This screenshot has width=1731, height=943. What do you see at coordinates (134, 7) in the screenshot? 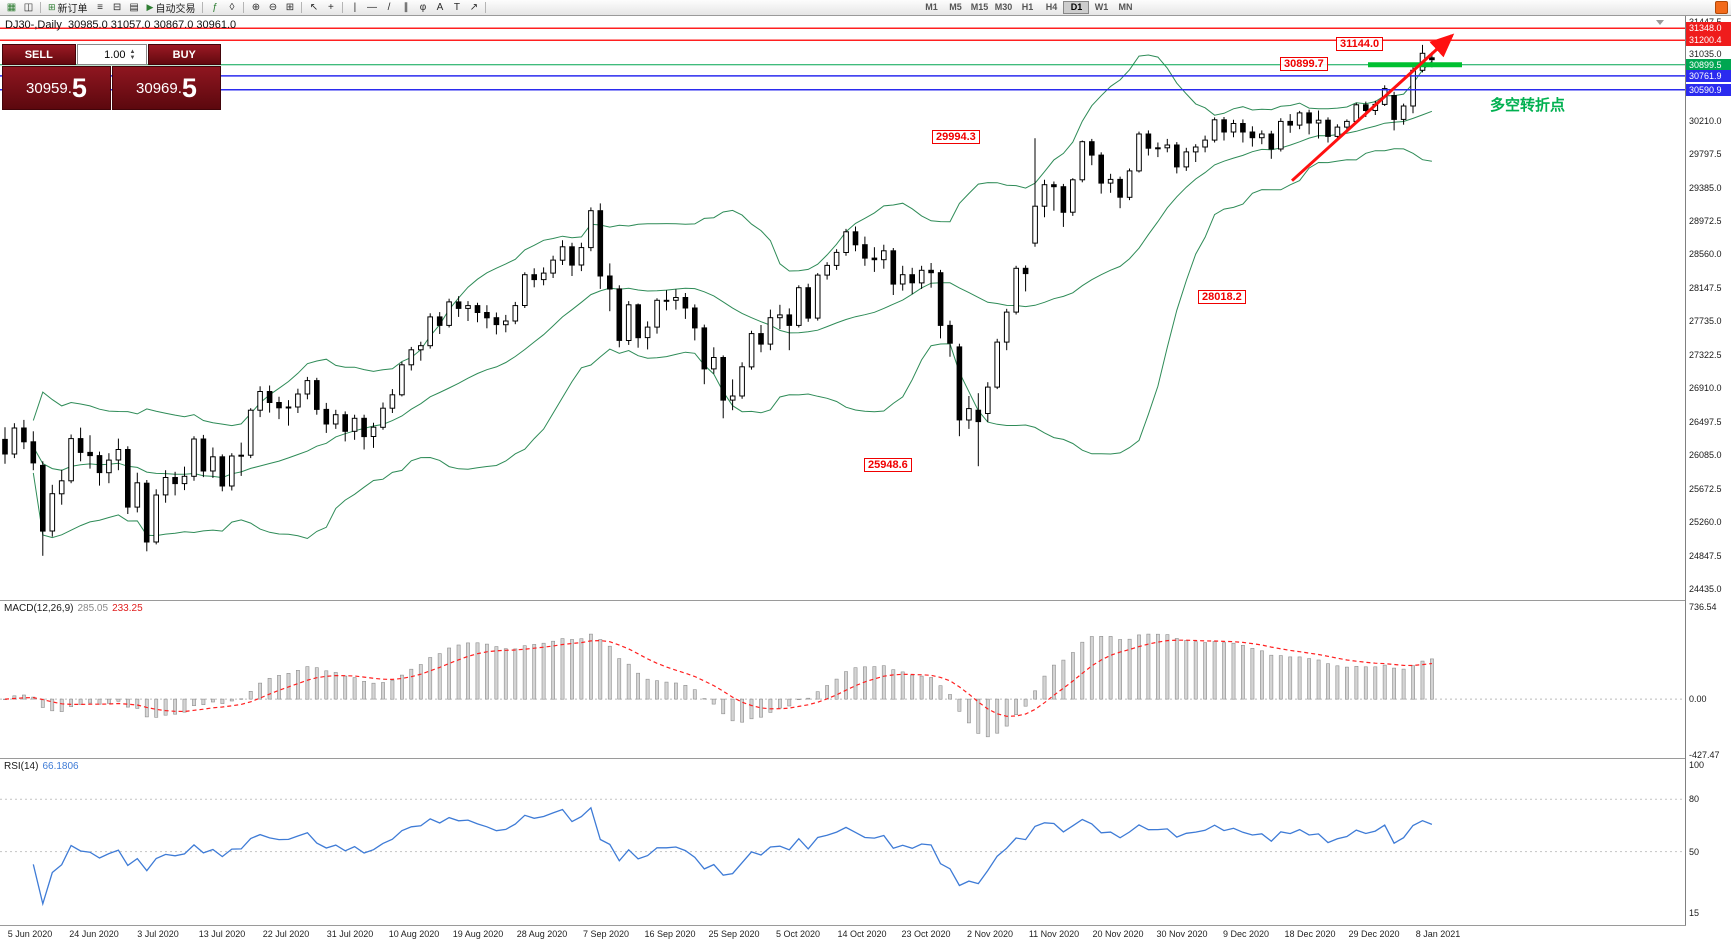
I see `terminal-icon: ▤` at bounding box center [134, 7].